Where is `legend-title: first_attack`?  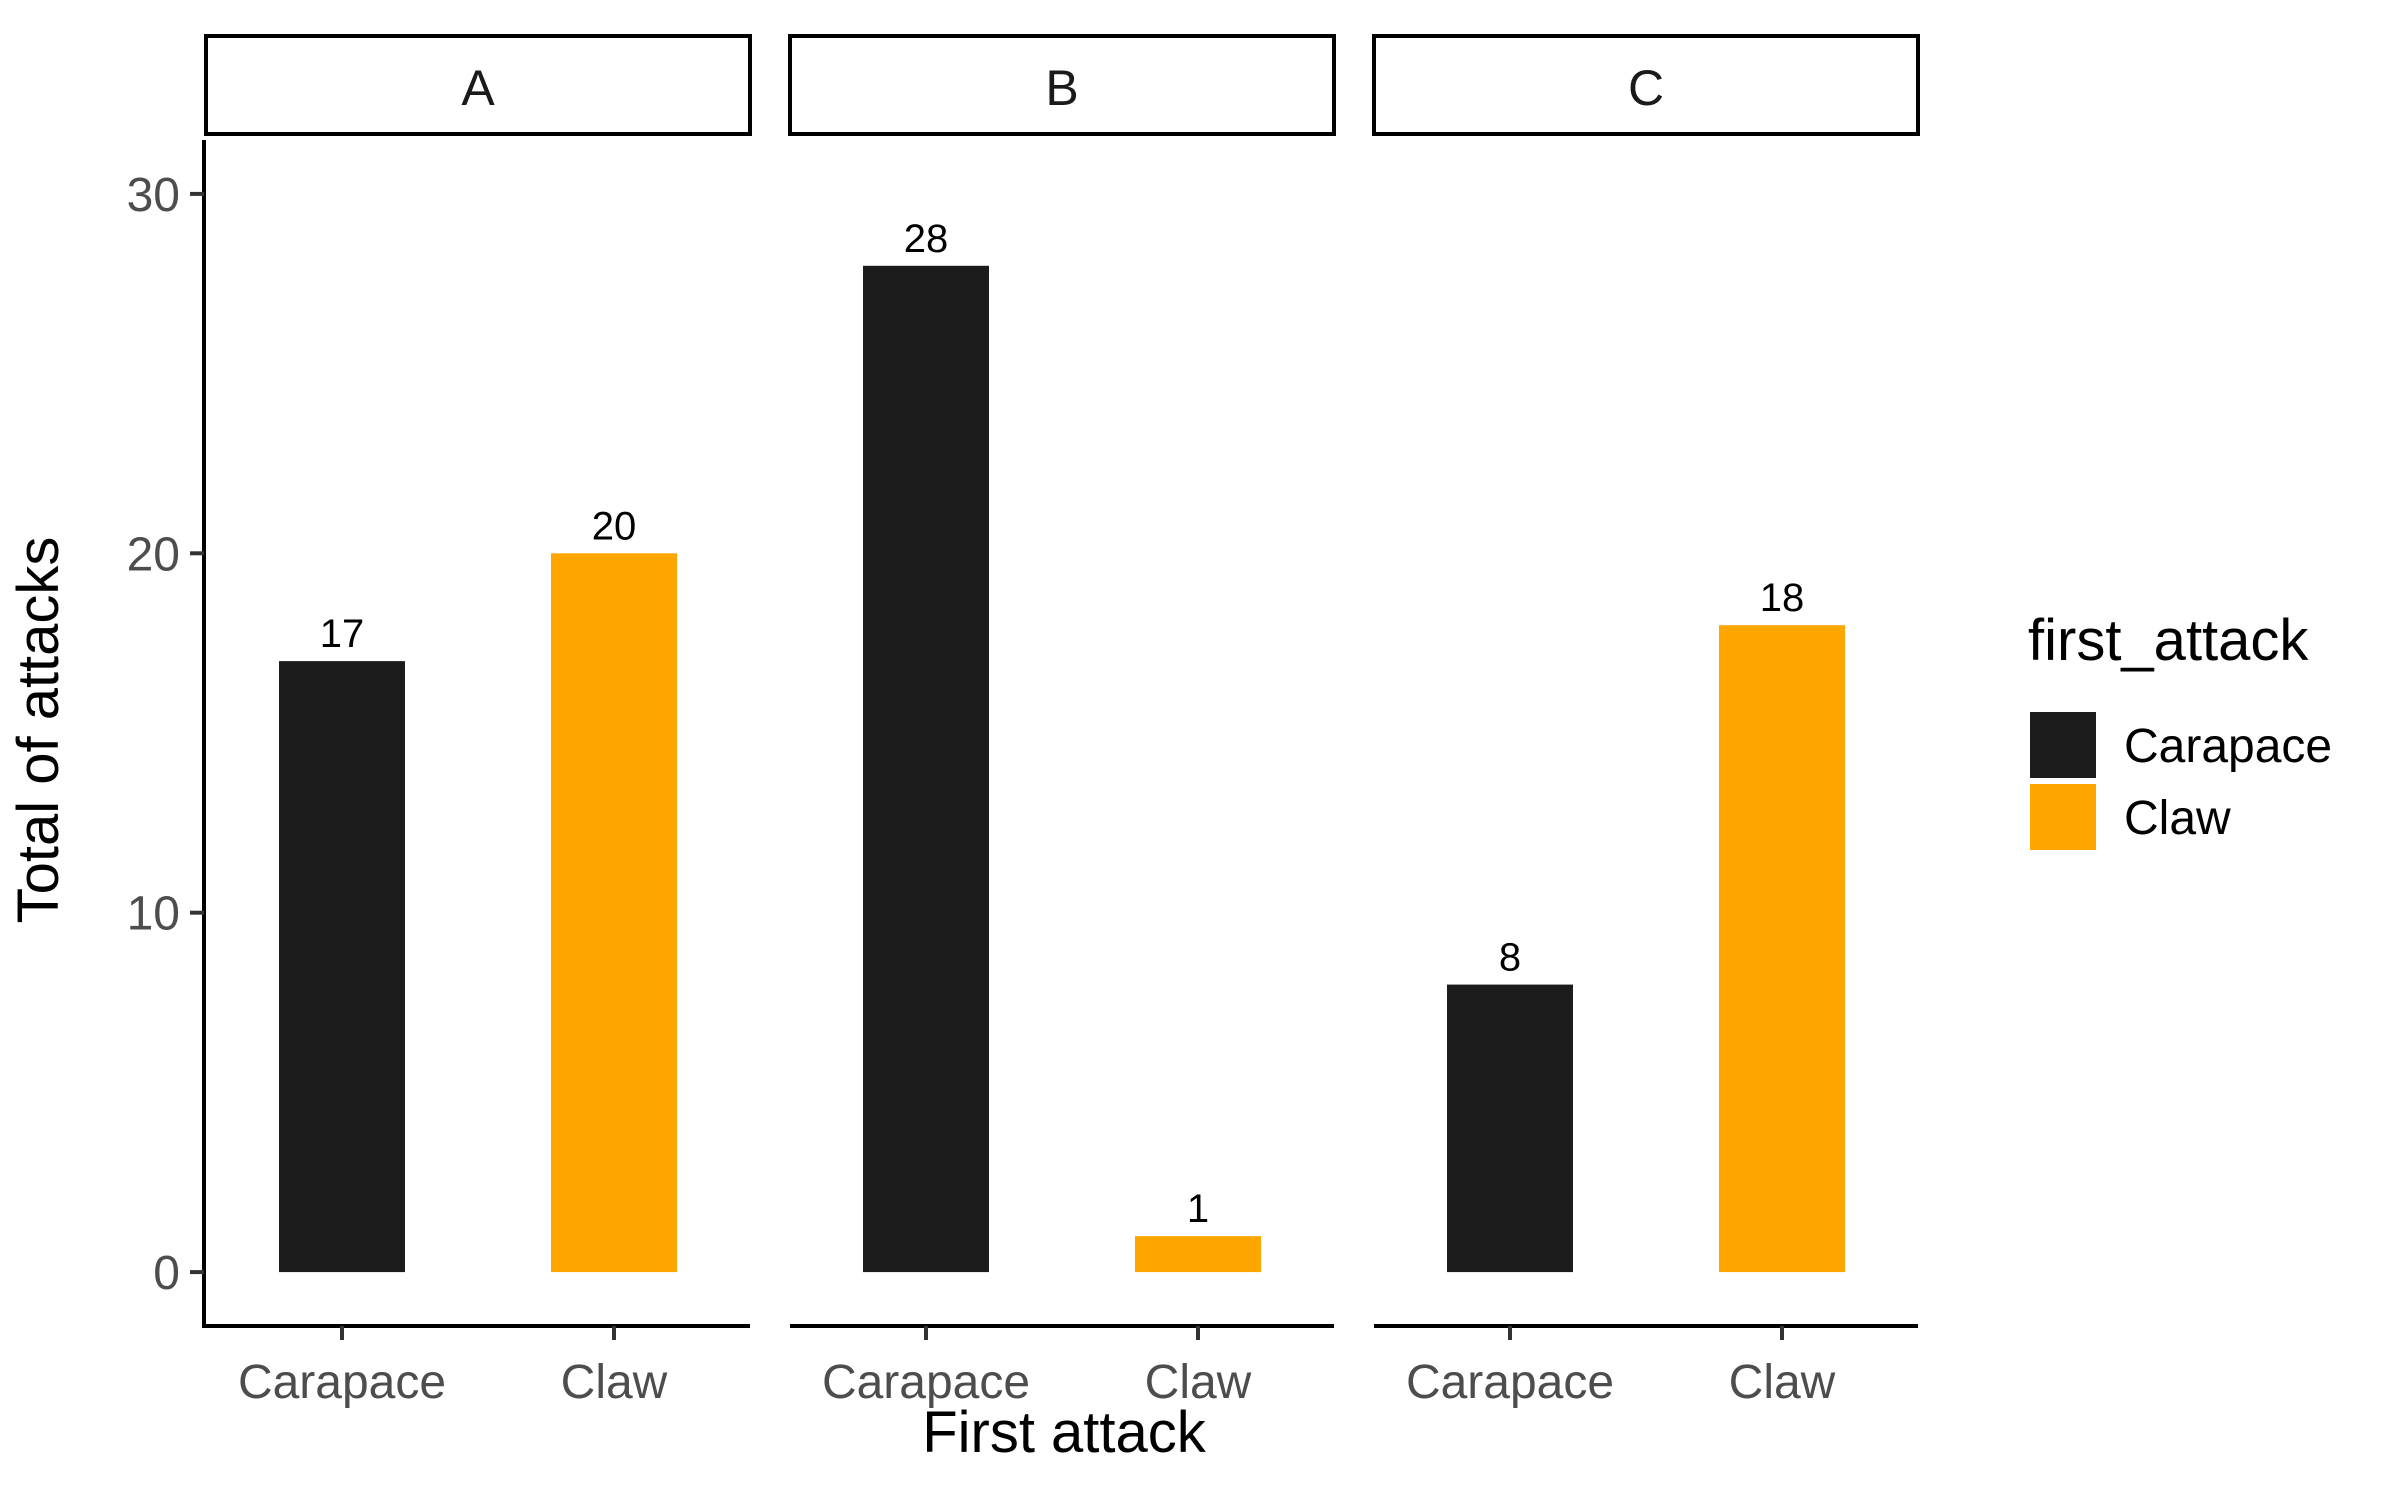
legend-title: first_attack is located at coordinates (2168, 640).